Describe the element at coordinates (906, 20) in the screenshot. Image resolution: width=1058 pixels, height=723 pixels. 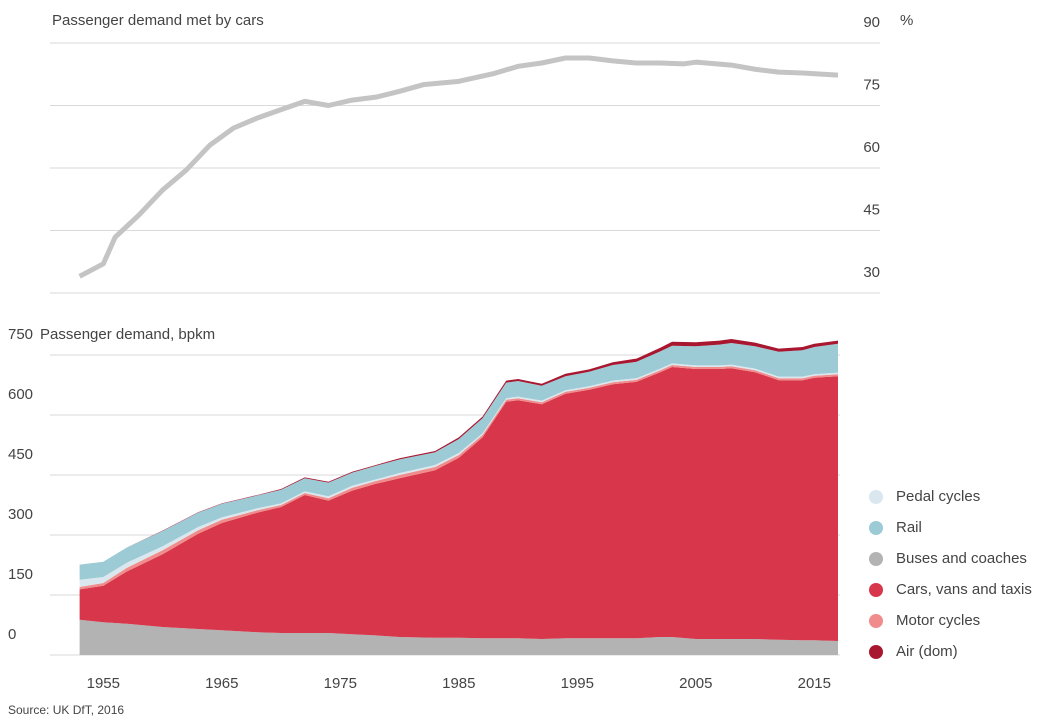
I see `top-y-unit: %` at that location.